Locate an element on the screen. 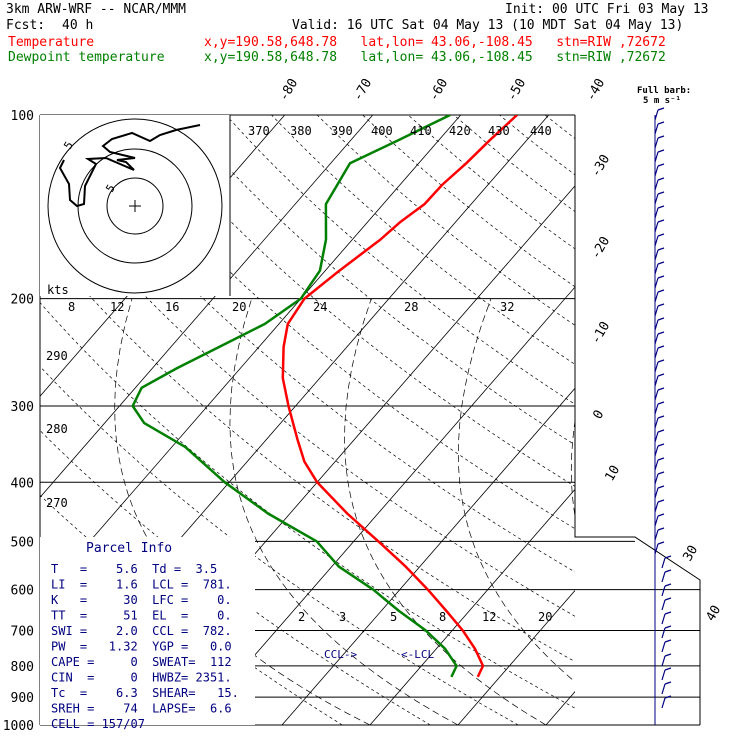 This screenshot has width=740, height=740. theta-label: 380 is located at coordinates (301, 131).